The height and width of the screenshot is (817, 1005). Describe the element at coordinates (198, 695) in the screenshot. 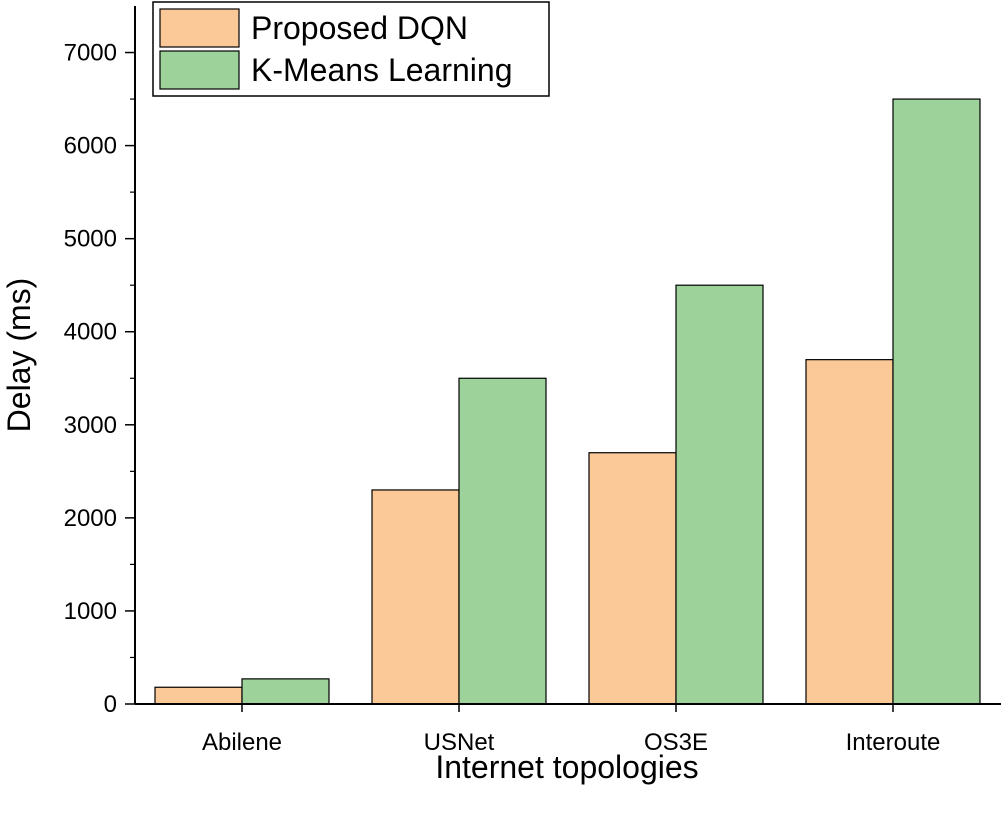

I see `bar-abilene-proposed-dqn` at that location.